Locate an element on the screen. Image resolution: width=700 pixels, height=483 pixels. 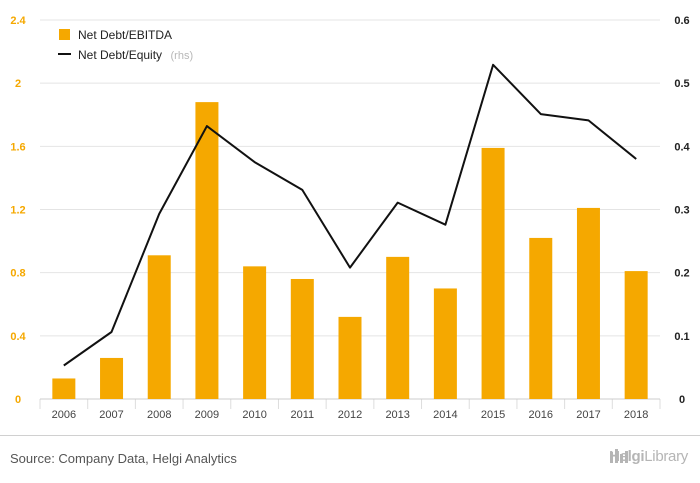
brand-logo: HelgiLibrary is located at coordinates (648, 456).